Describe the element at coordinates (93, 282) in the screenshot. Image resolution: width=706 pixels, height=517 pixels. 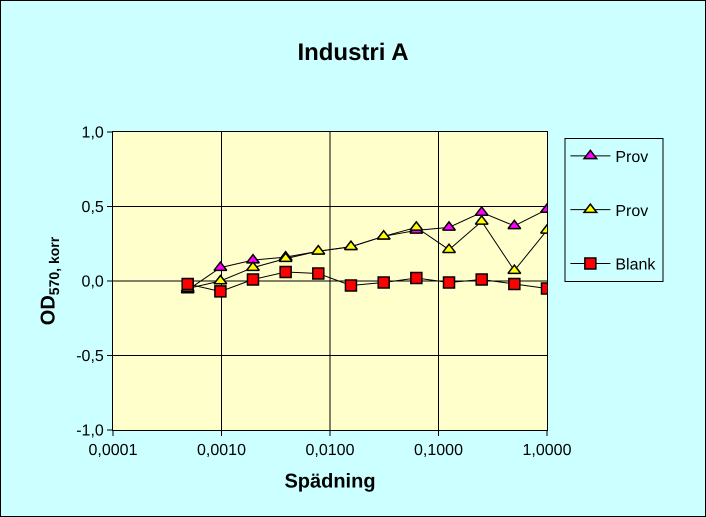
I see `y-tick-label: 0,0` at that location.